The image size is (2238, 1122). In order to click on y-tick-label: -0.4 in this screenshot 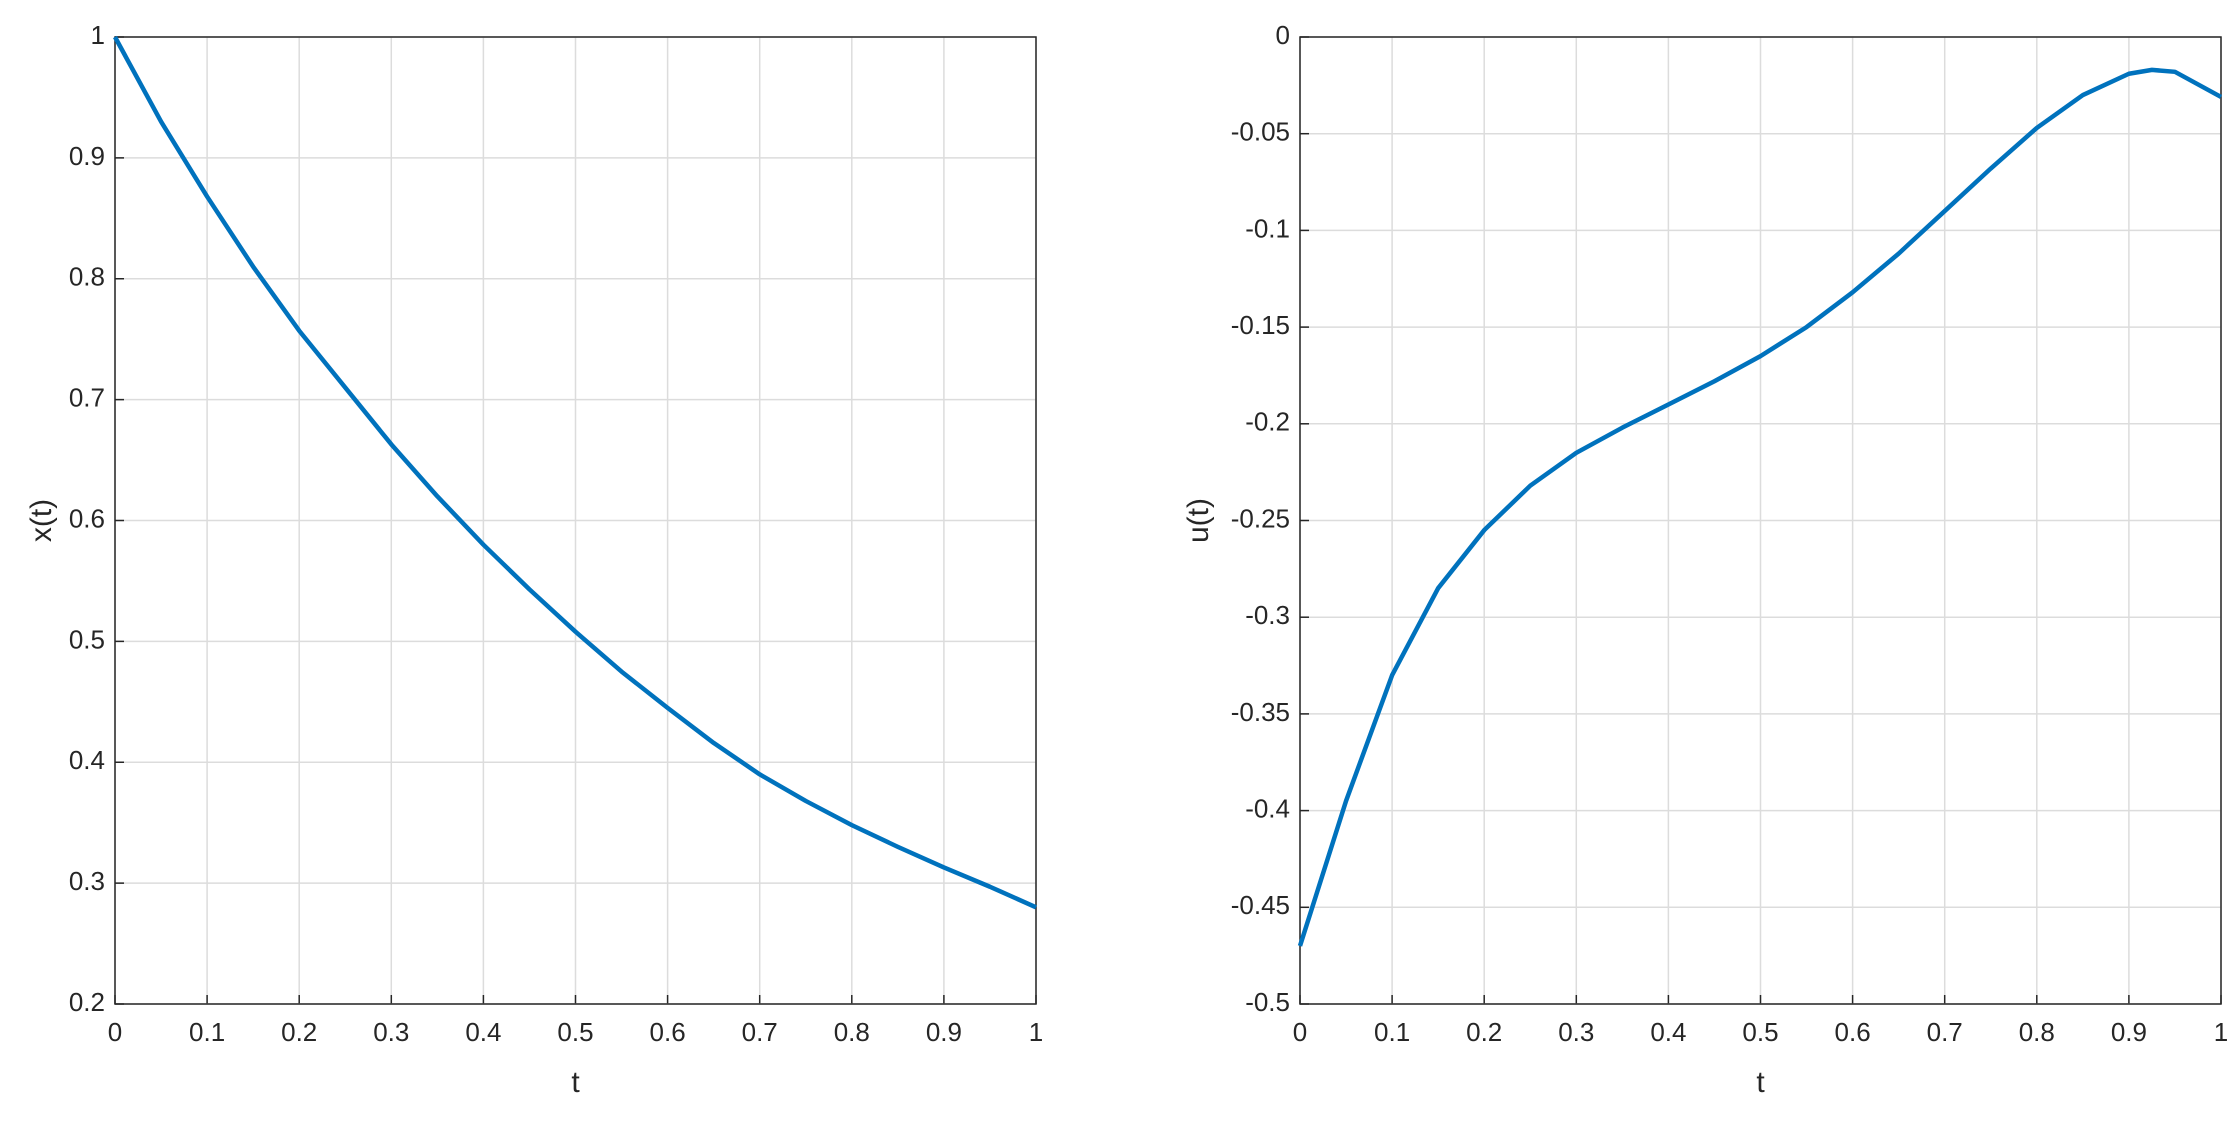, I will do `click(1267, 808)`.